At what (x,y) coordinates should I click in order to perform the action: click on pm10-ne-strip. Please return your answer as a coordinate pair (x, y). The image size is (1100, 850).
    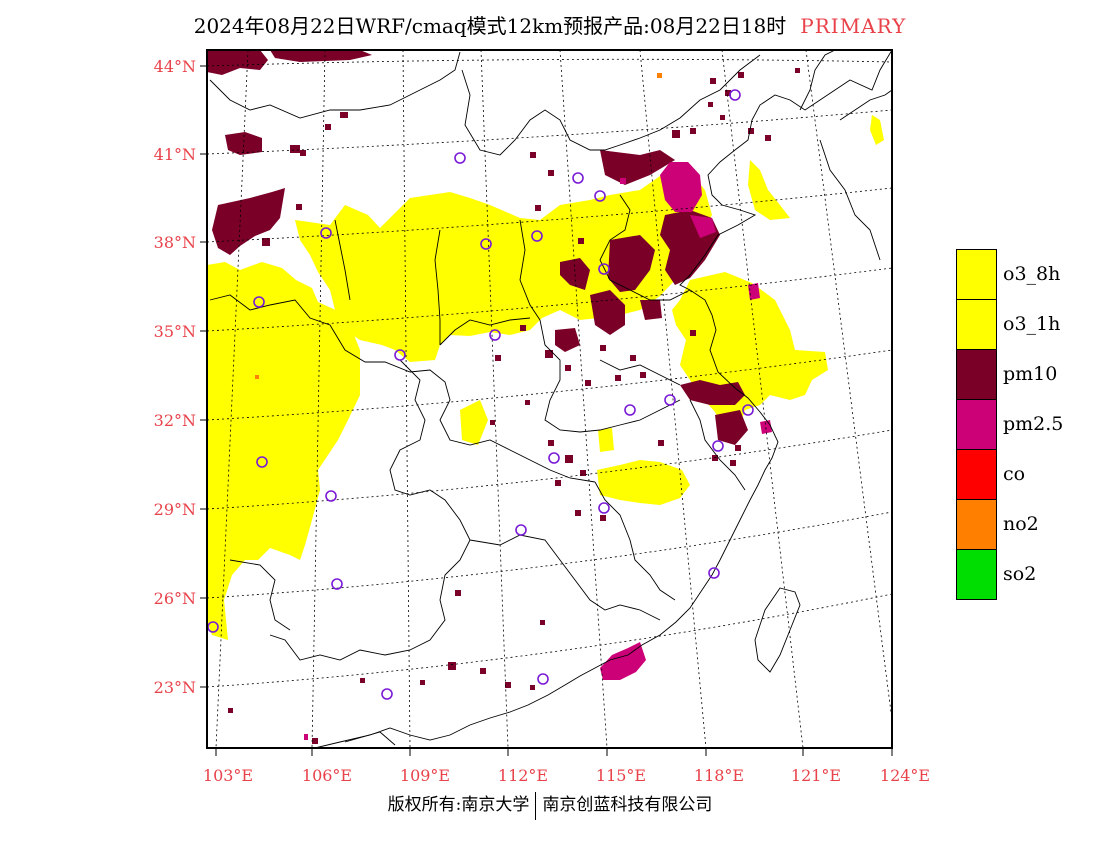
    Looking at the image, I should click on (637, 167).